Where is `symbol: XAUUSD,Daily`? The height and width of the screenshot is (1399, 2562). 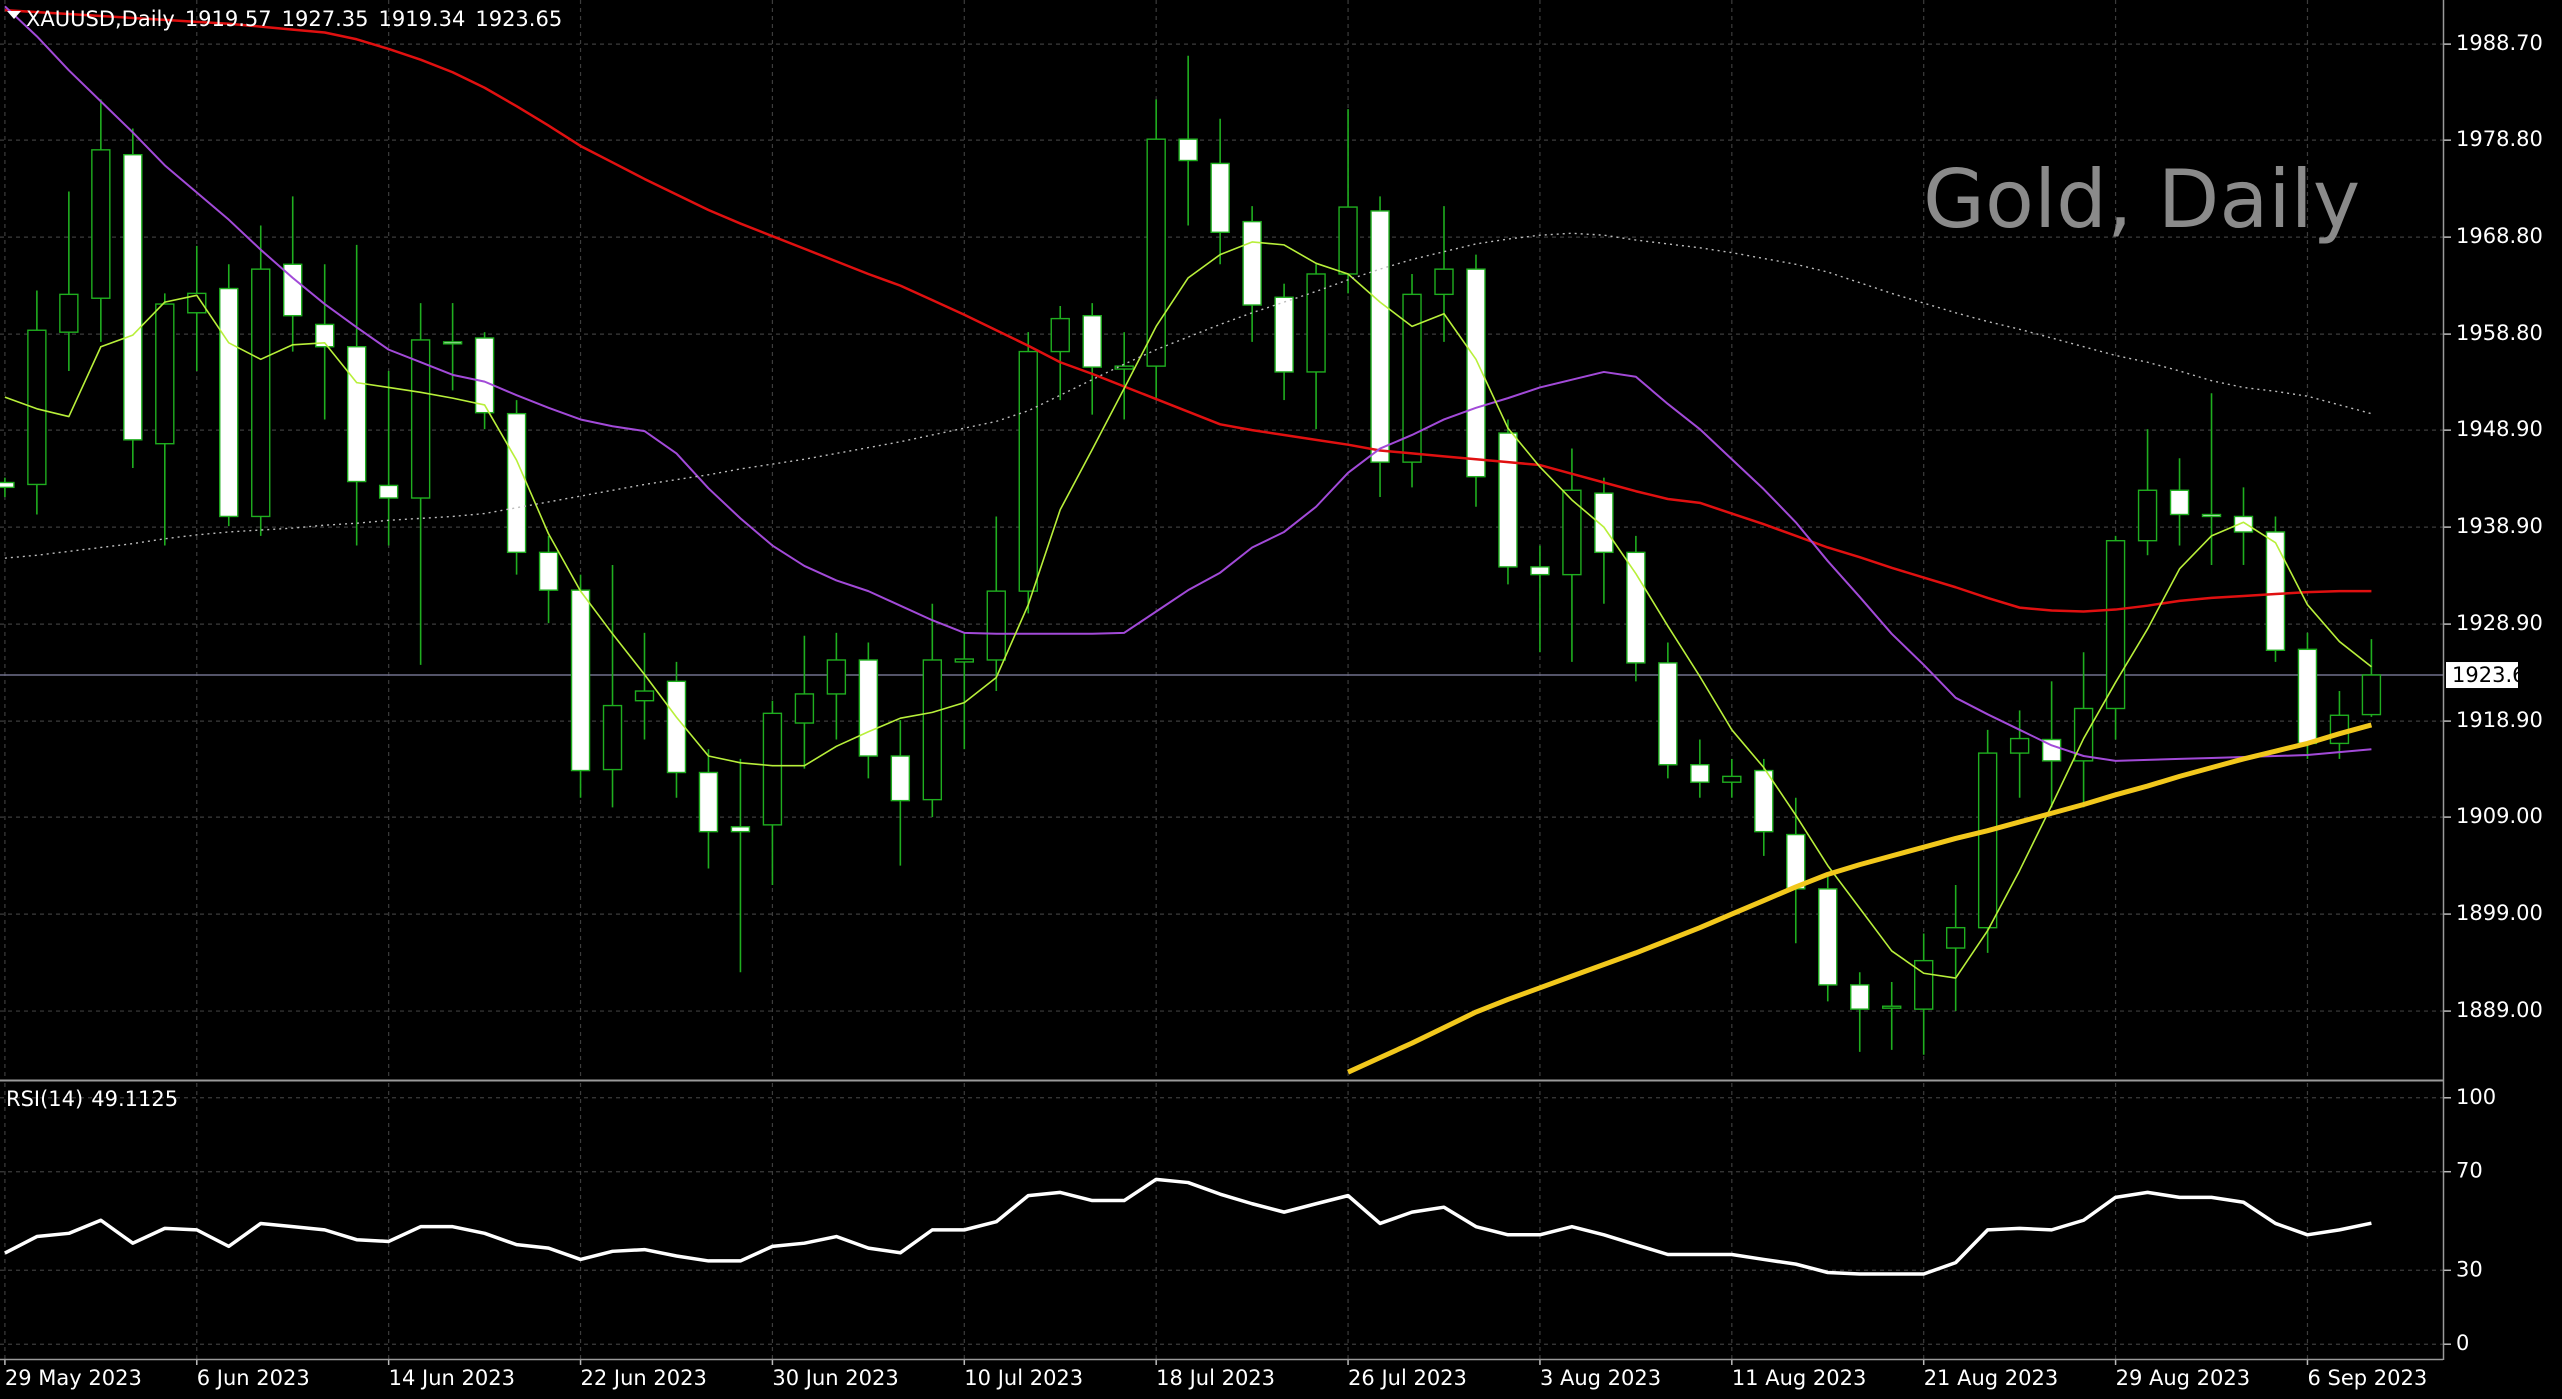 symbol: XAUUSD,Daily is located at coordinates (100, 19).